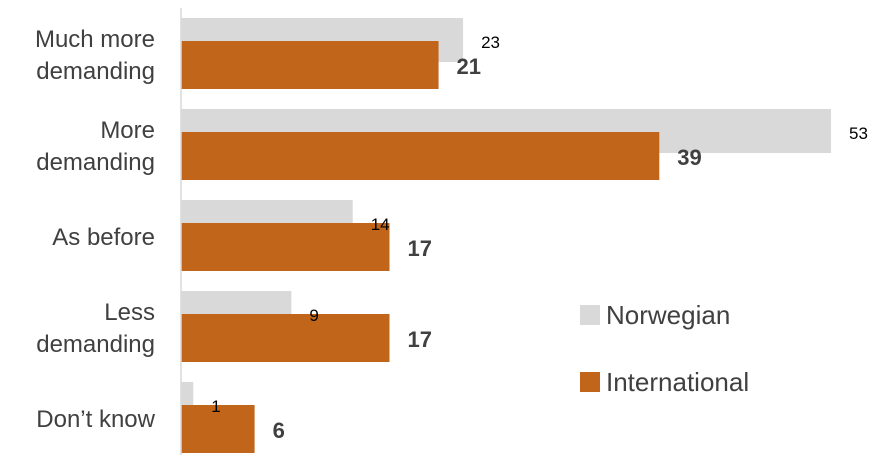 The height and width of the screenshot is (459, 883). Describe the element at coordinates (95, 419) in the screenshot. I see `category-label-don-t-know: Don’t know` at that location.